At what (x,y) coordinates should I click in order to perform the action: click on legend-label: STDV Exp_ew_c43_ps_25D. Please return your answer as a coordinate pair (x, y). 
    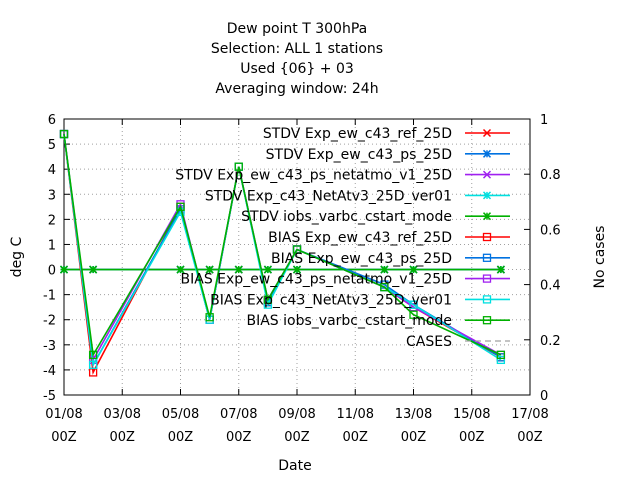
    Looking at the image, I should click on (359, 155).